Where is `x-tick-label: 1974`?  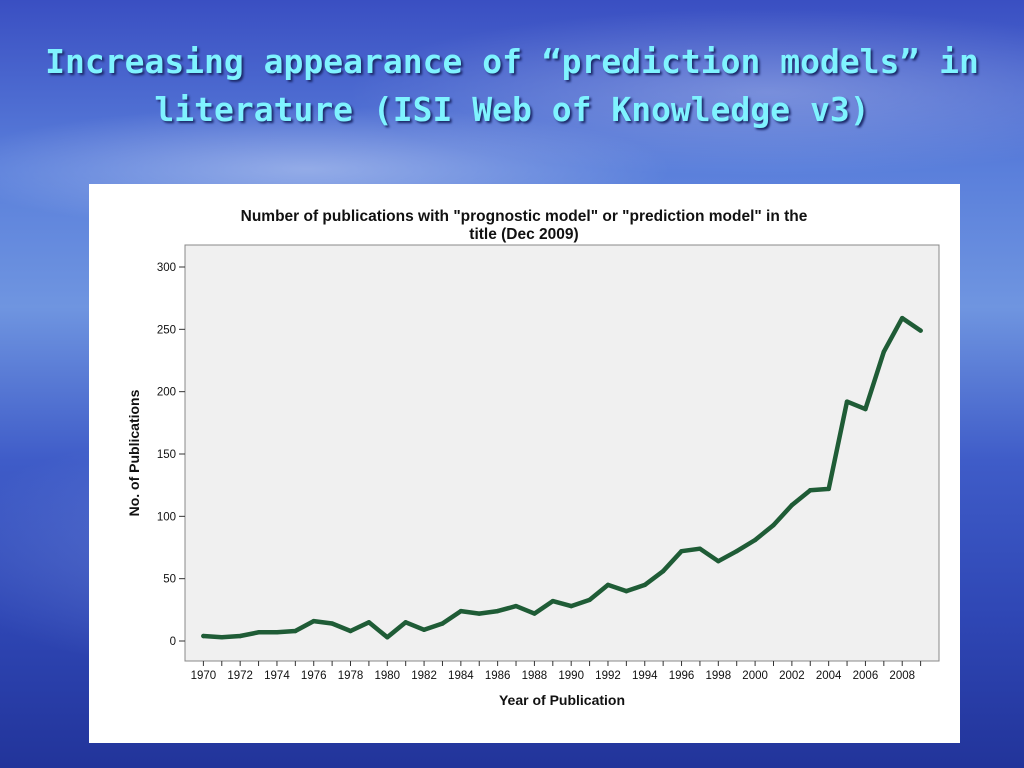 x-tick-label: 1974 is located at coordinates (277, 676).